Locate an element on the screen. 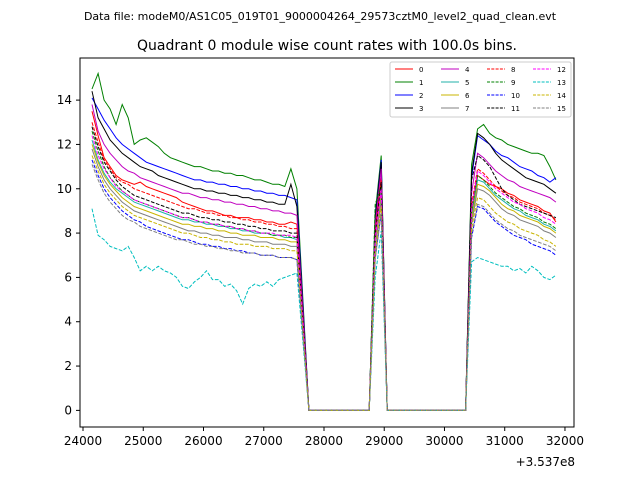 The width and height of the screenshot is (640, 480). y-tick-label: 6 is located at coordinates (68, 277).